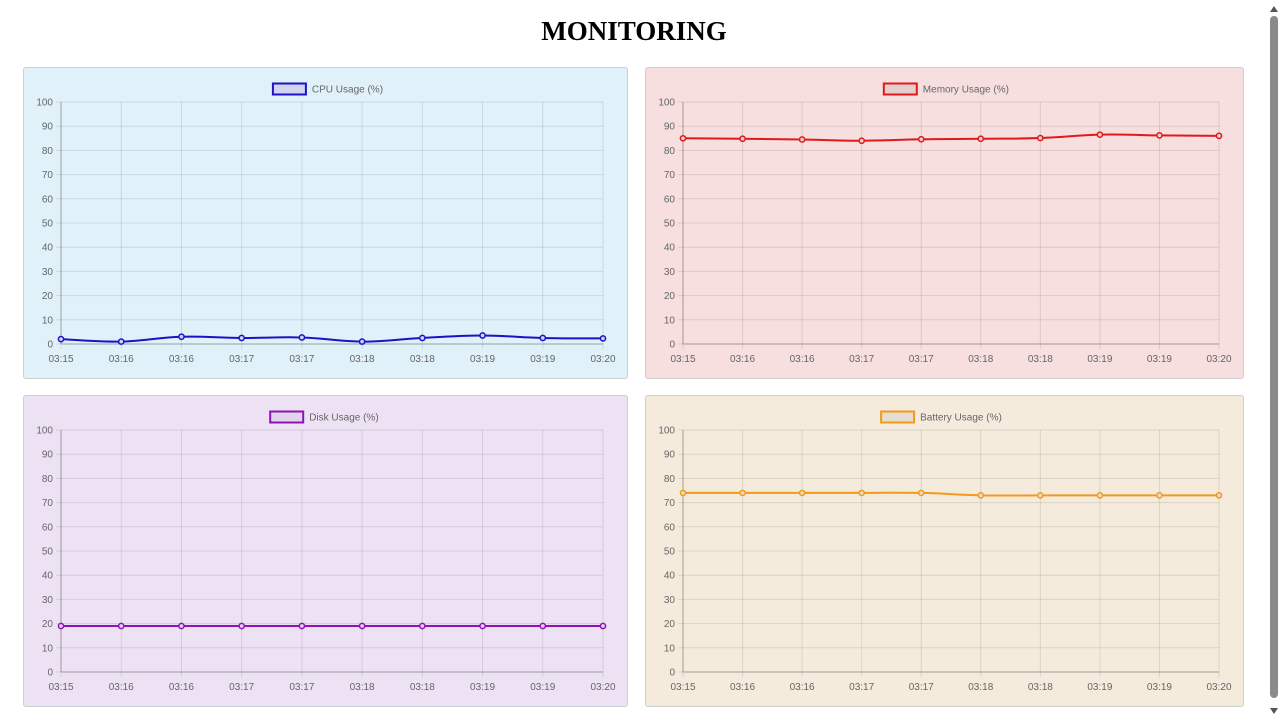 The image size is (1280, 720). I want to click on legend-label: CPU Usage (%), so click(347, 90).